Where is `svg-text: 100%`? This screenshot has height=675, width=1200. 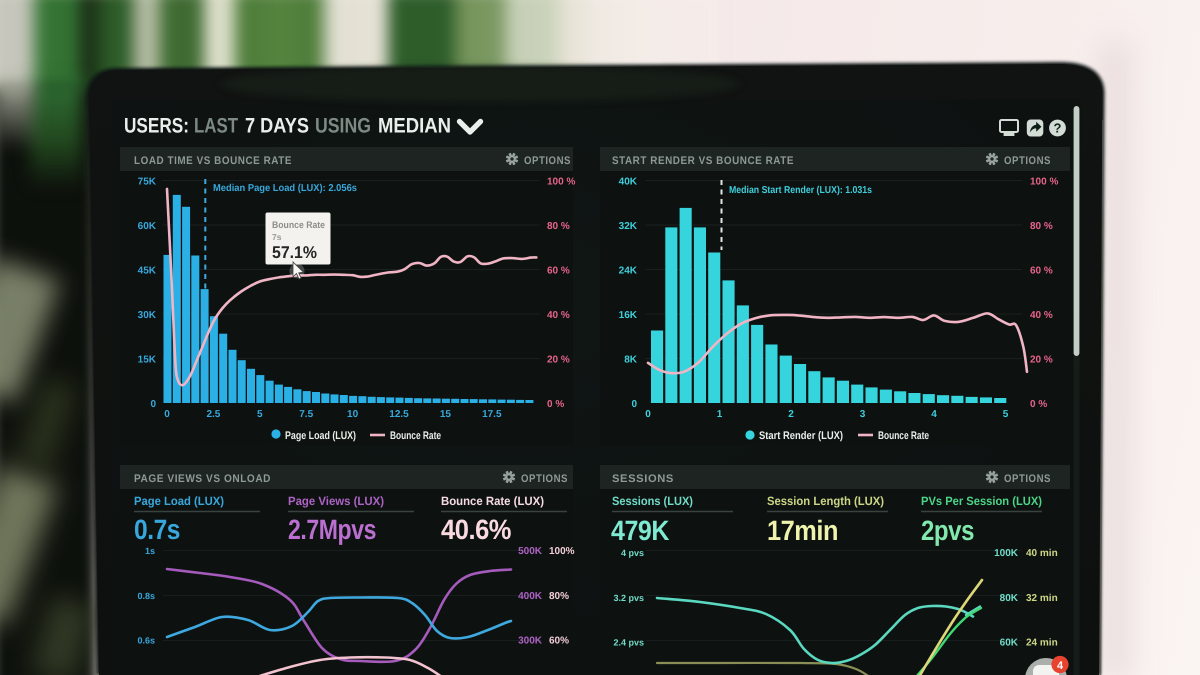 svg-text: 100% is located at coordinates (562, 551).